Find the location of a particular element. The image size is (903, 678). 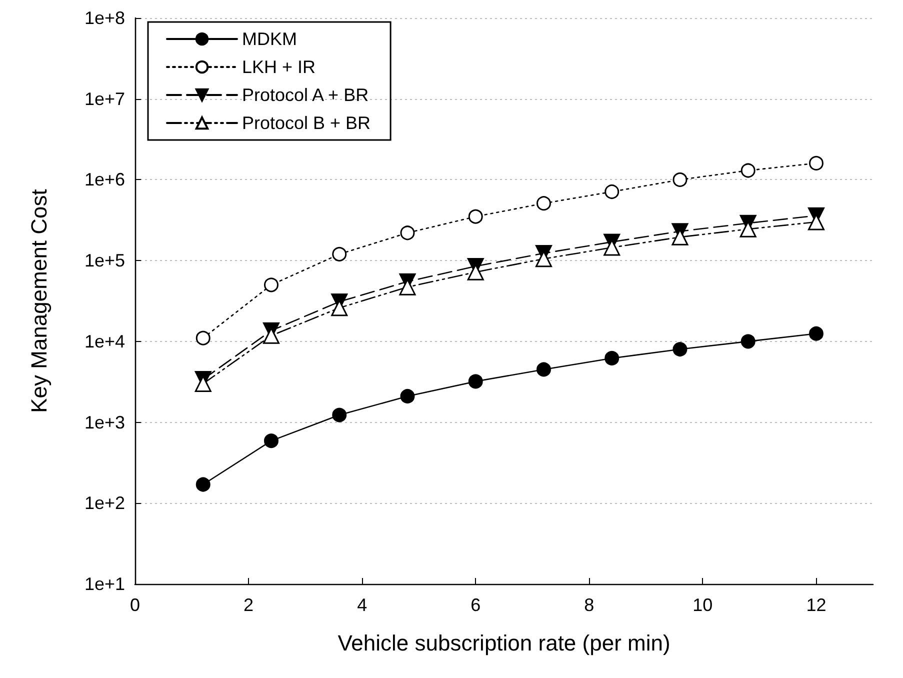

x-tick-label: 4 is located at coordinates (362, 605).